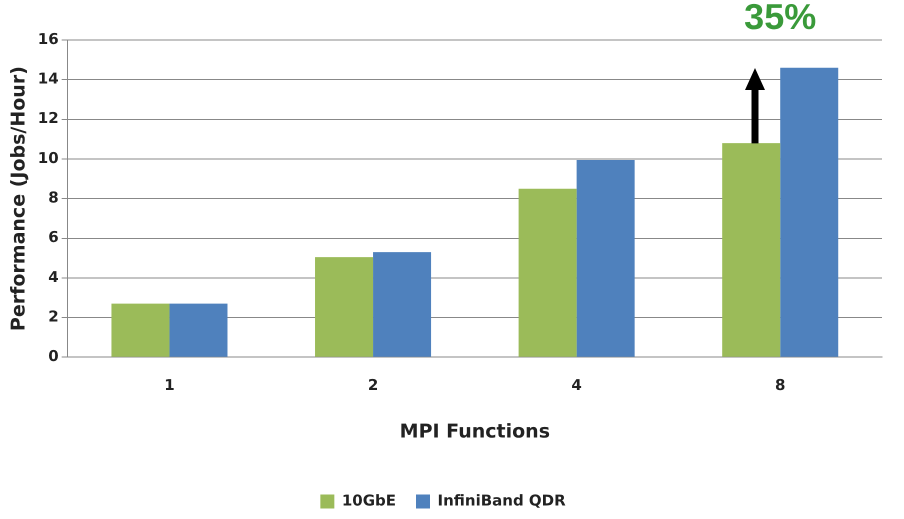 This screenshot has height=519, width=904. Describe the element at coordinates (475, 431) in the screenshot. I see `x-axis-title: MPI Functions` at that location.